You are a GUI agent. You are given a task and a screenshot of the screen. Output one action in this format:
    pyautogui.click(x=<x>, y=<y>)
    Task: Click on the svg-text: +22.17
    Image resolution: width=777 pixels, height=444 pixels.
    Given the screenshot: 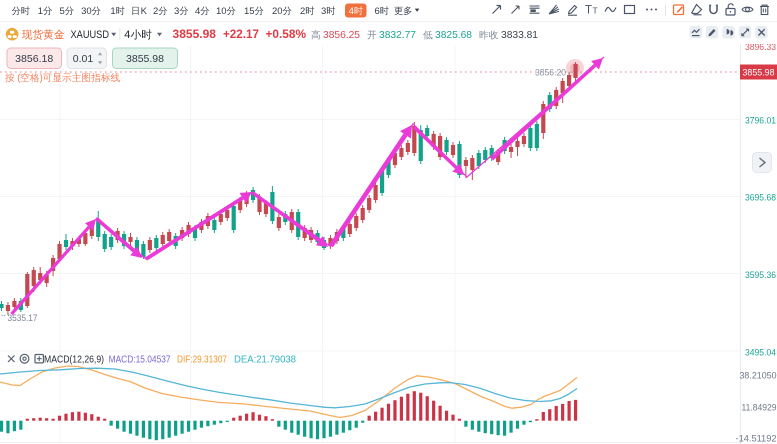 What is the action you would take?
    pyautogui.click(x=241, y=34)
    